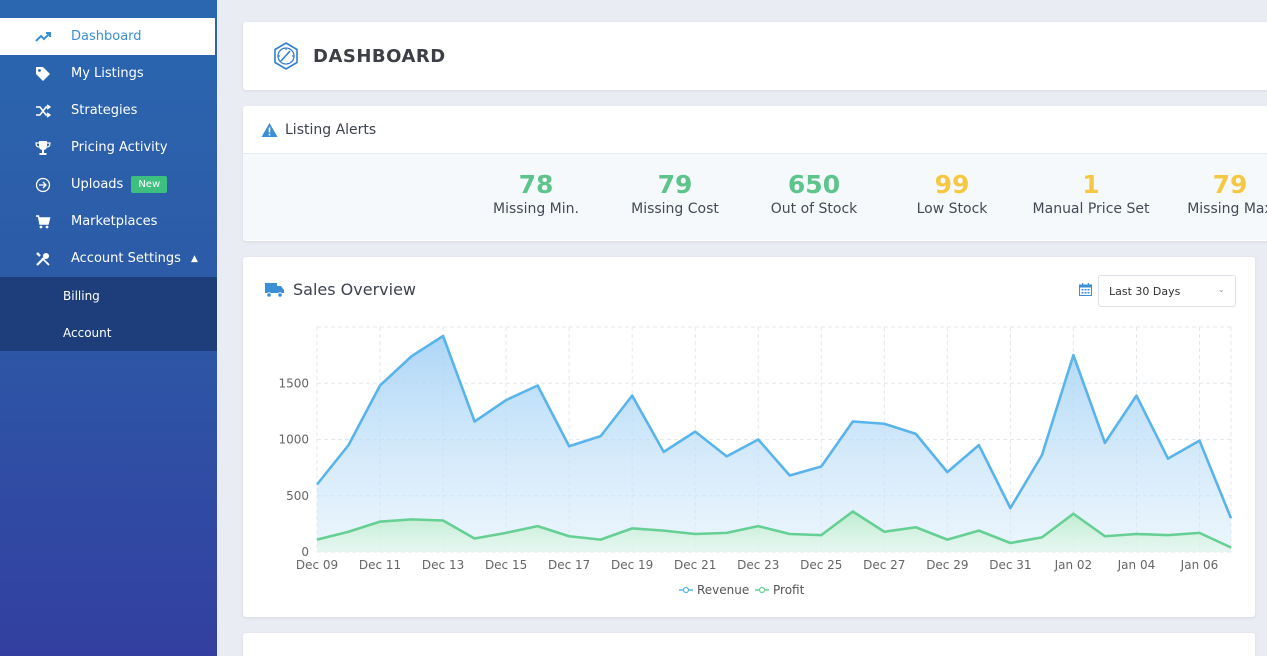 The height and width of the screenshot is (656, 1267). What do you see at coordinates (305, 552) in the screenshot?
I see `y-tick-label: 0` at bounding box center [305, 552].